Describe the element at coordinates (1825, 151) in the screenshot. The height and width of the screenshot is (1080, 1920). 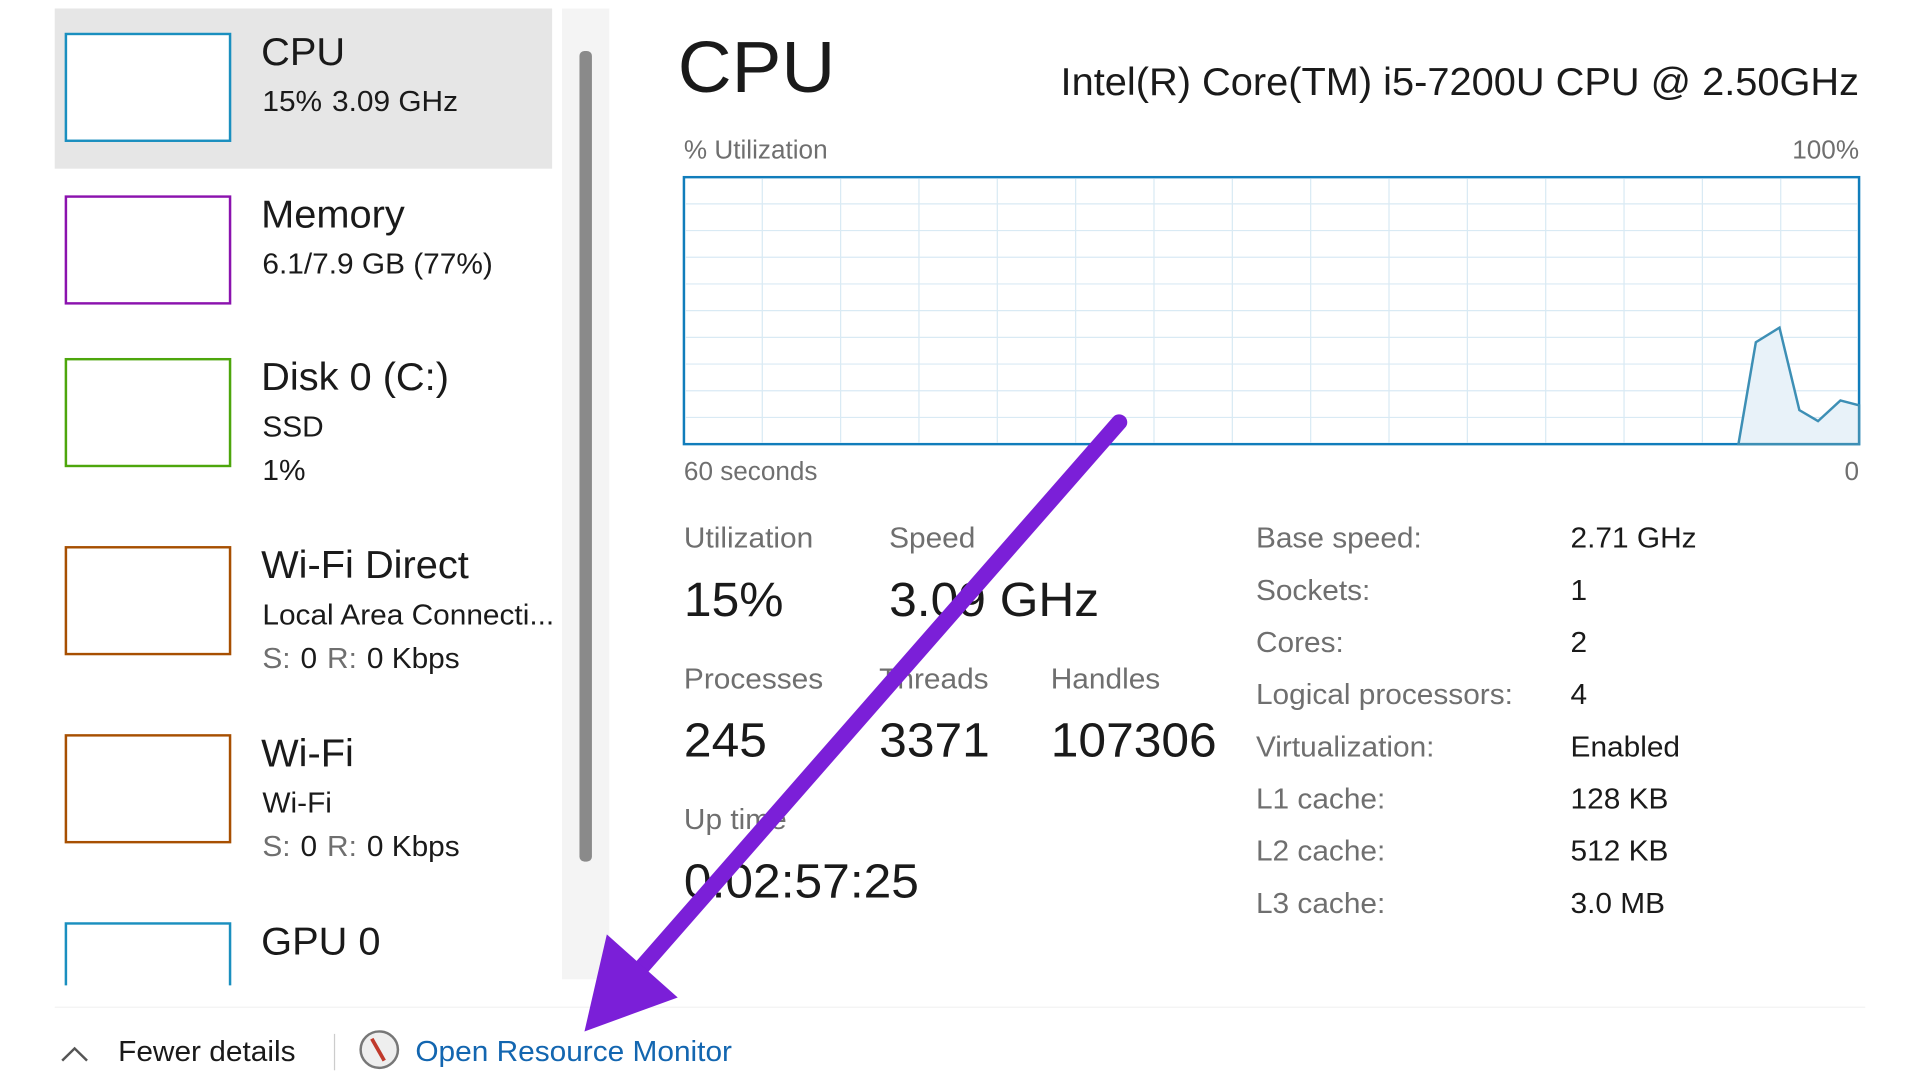
I see `graph-y-max: 100%` at that location.